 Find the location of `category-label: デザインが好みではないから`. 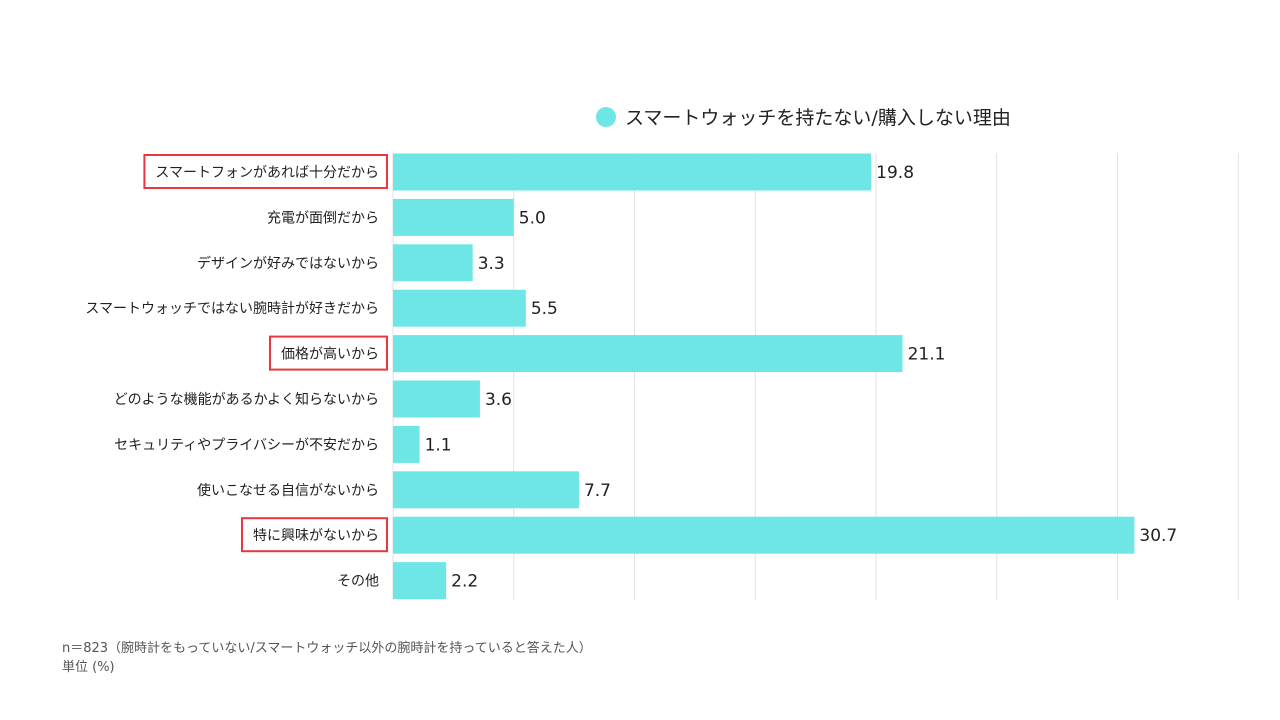

category-label: デザインが好みではないから is located at coordinates (288, 263).